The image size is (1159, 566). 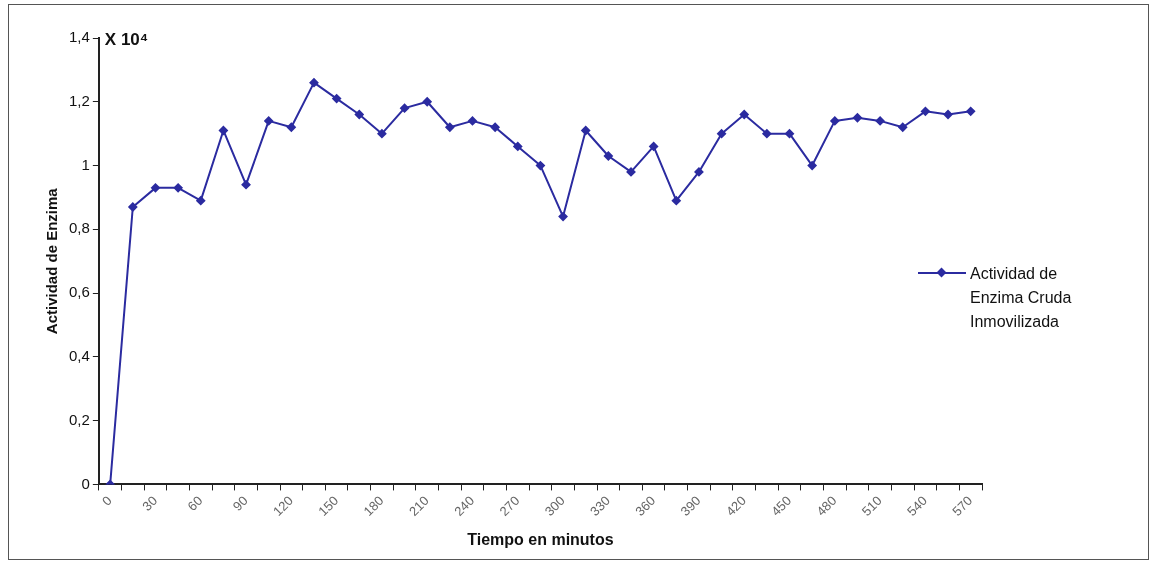 I want to click on y-tick-label: 1,2, so click(x=79, y=100).